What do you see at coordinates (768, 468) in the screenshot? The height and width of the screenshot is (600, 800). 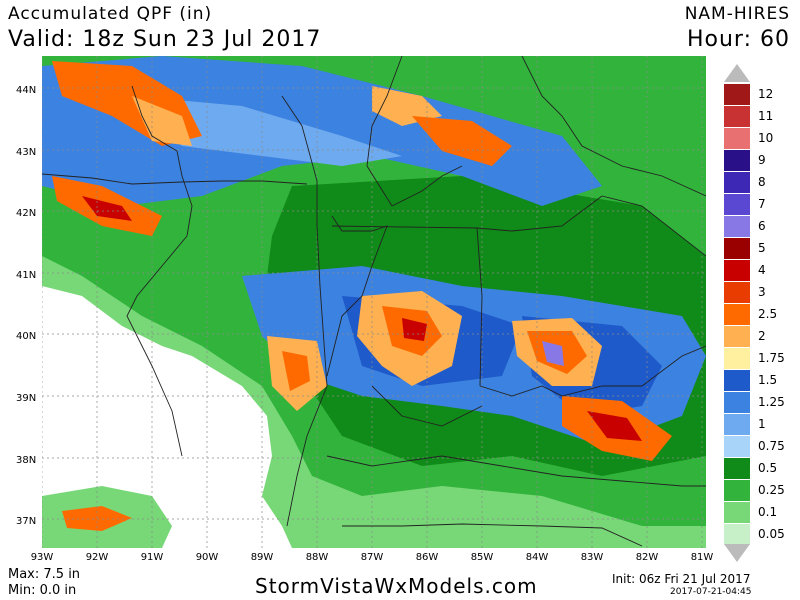 I see `legend-label: 0.5` at bounding box center [768, 468].